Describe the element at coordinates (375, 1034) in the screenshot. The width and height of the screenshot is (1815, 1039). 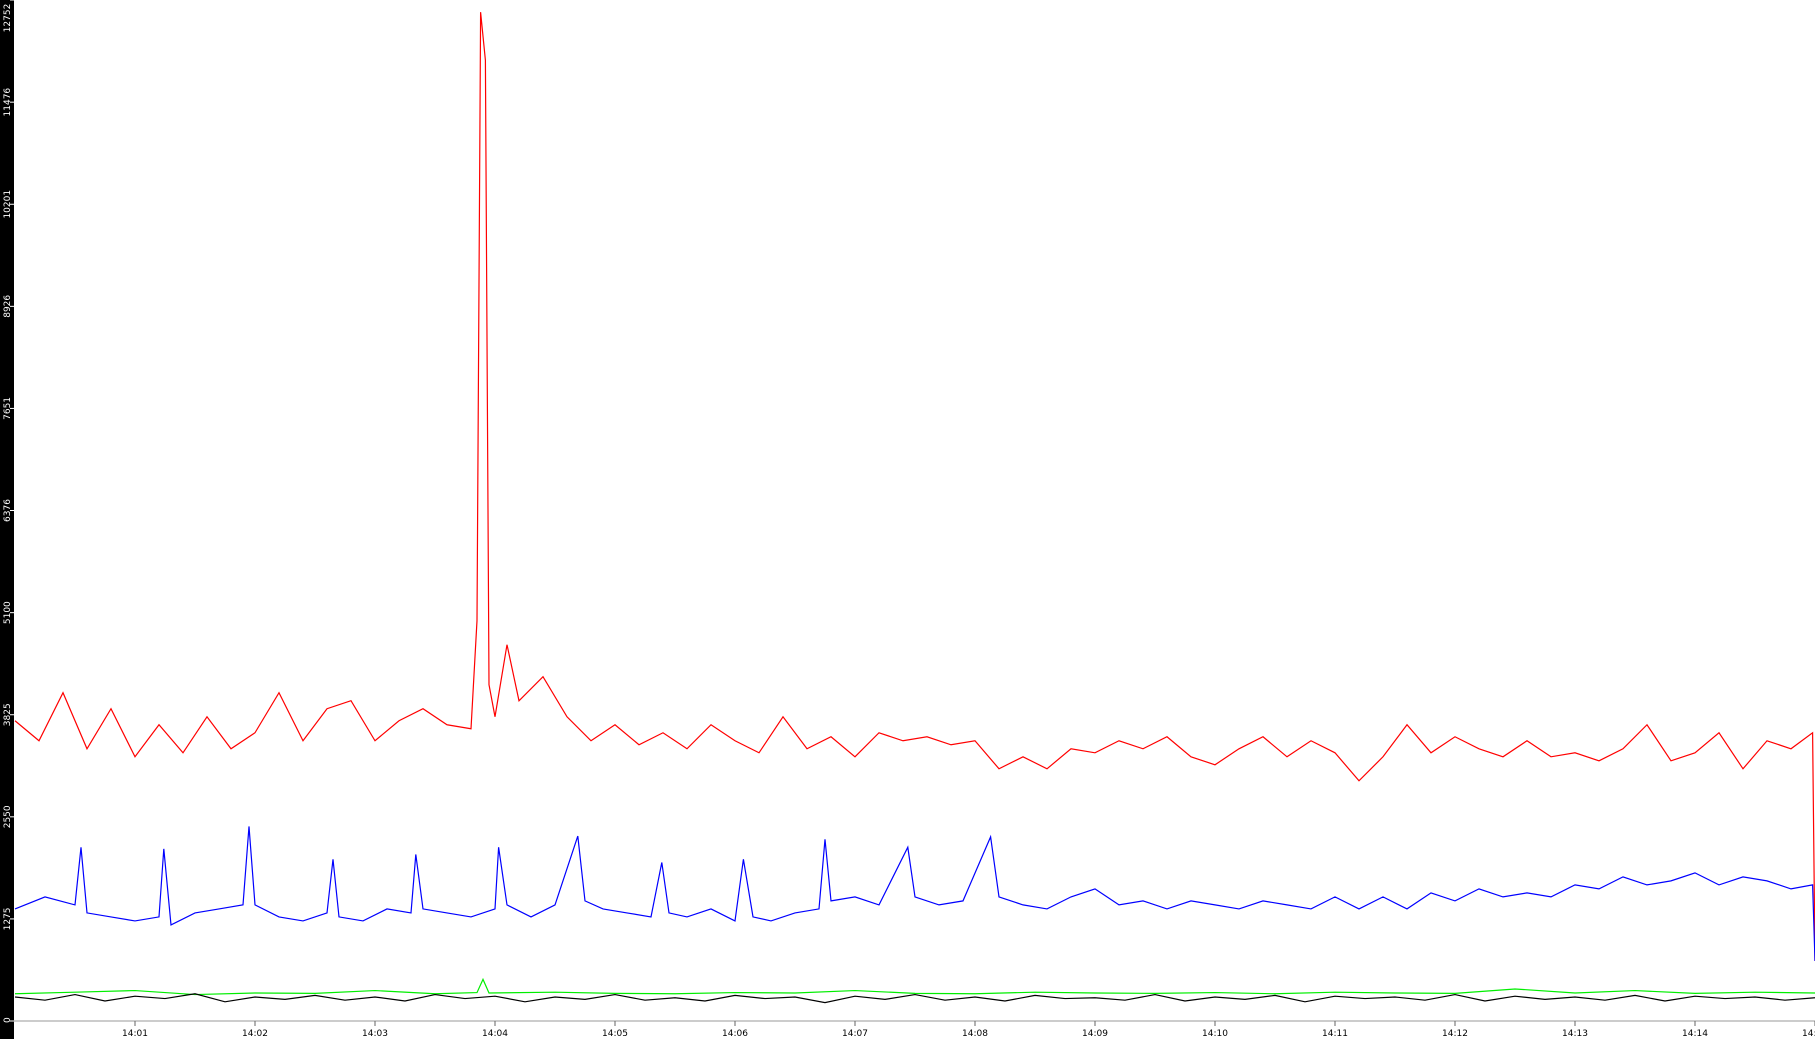
I see `x-tick-label: 14:03` at that location.